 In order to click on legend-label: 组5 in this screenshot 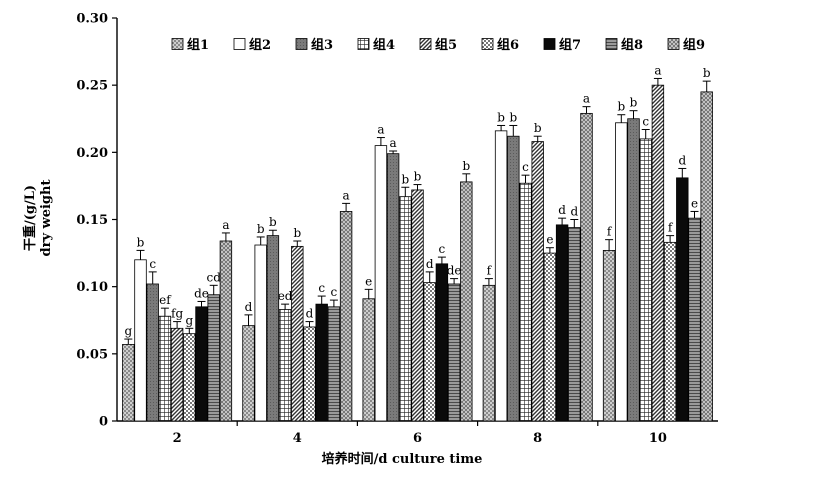, I will do `click(446, 45)`.